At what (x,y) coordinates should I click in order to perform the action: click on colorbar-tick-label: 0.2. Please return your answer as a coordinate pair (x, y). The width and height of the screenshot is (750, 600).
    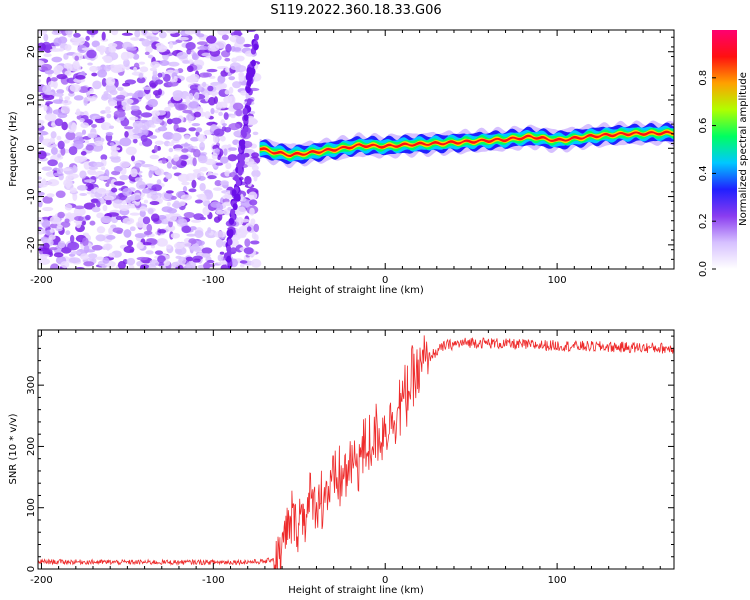
    Looking at the image, I should click on (703, 221).